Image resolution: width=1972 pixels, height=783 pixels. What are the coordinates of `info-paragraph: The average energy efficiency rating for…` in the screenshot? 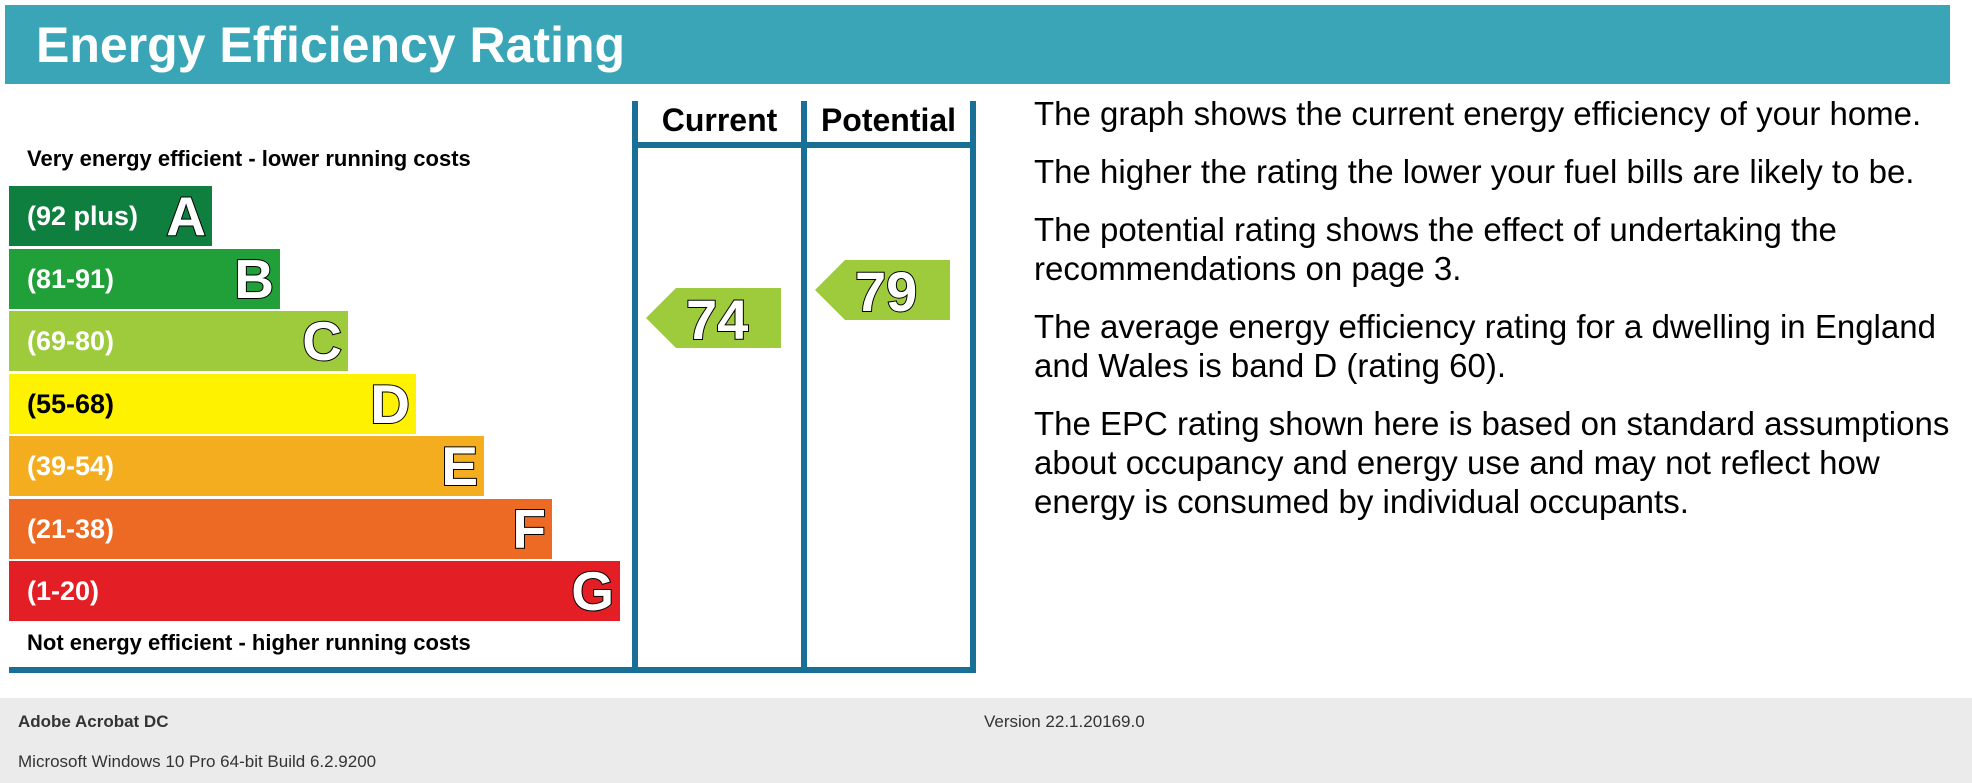 It's located at (1485, 346).